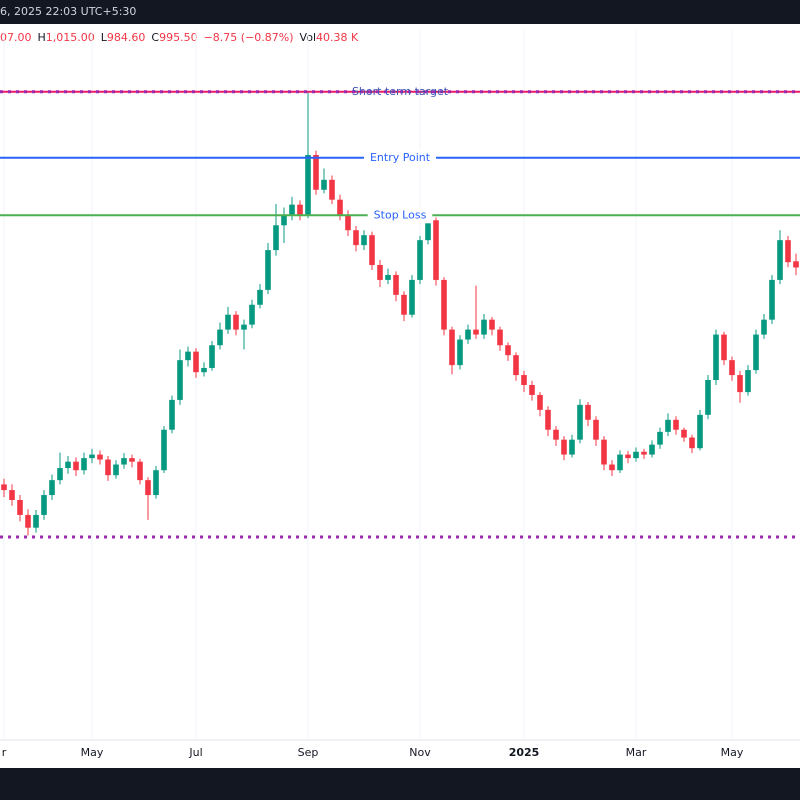  Describe the element at coordinates (400, 12) in the screenshot. I see `top-bar` at that location.